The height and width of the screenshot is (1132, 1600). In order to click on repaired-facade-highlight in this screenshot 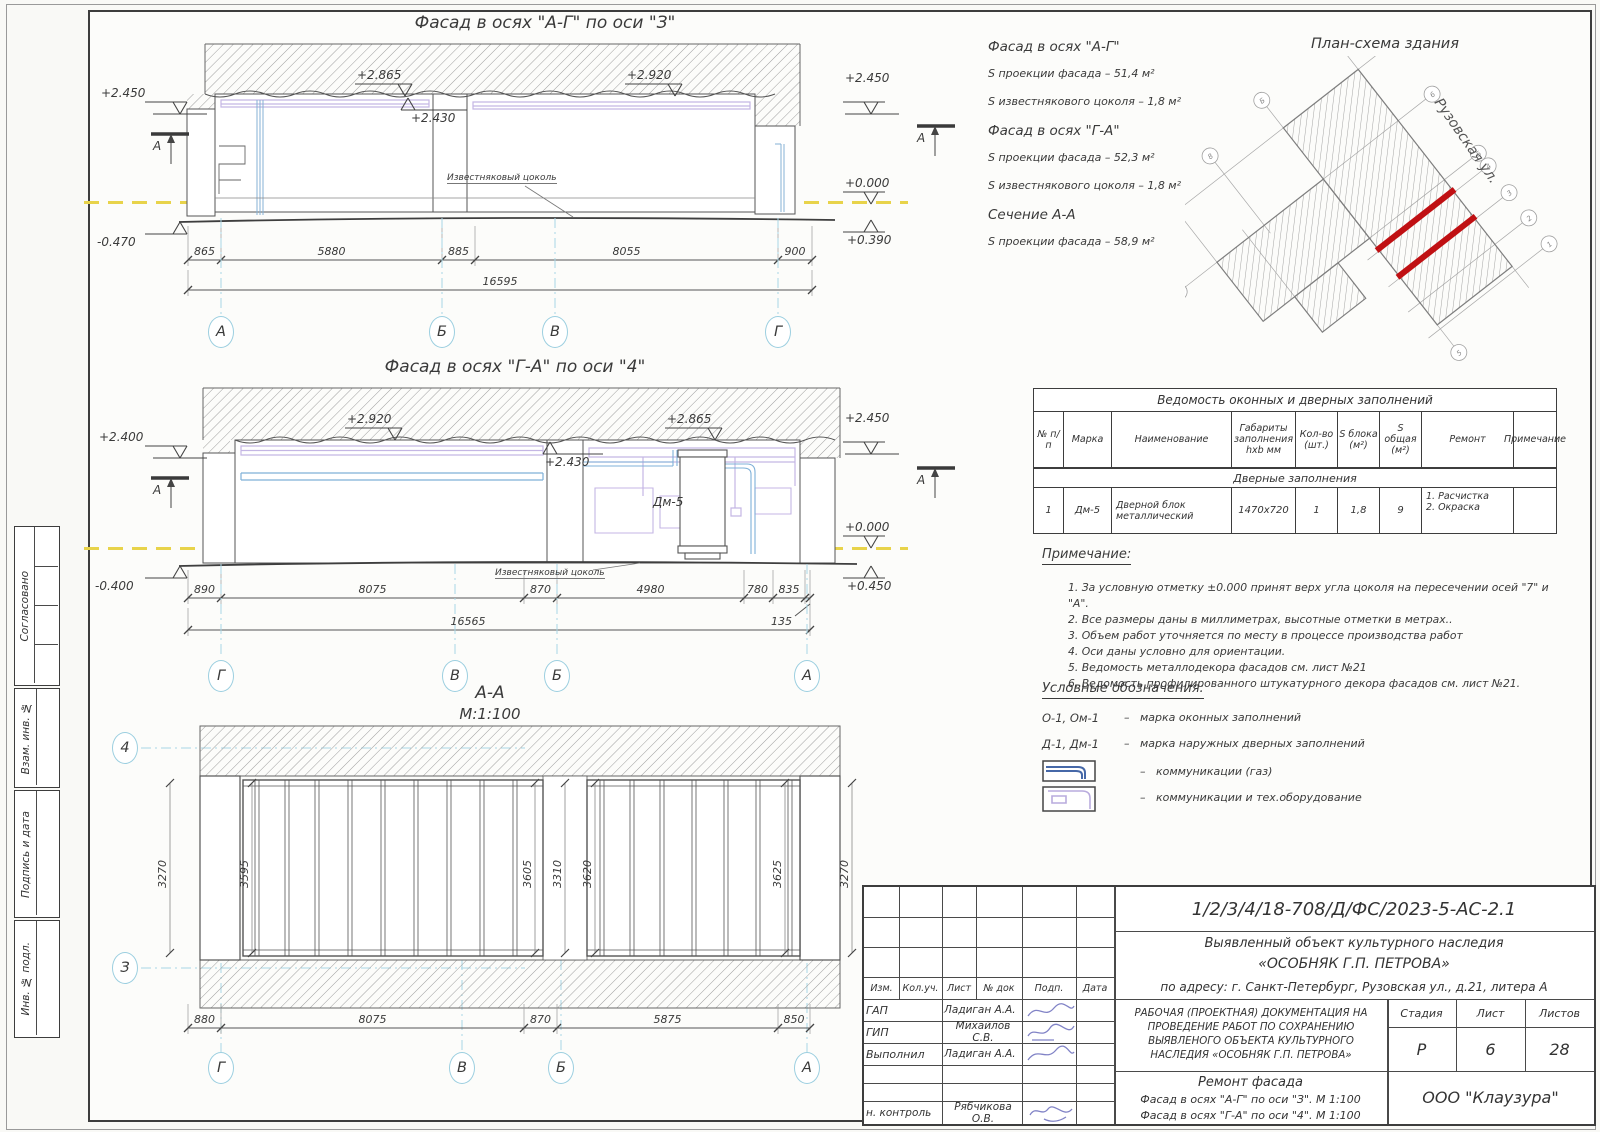, I will do `click(1426, 233)`.